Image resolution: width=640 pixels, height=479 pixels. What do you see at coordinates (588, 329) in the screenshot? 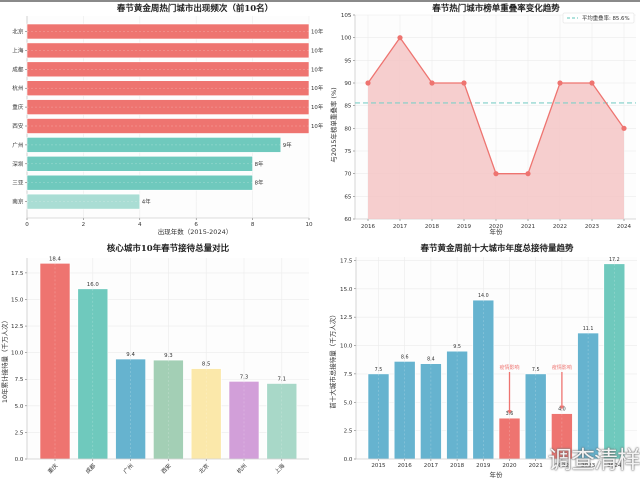
I see `value-label: 11.1` at bounding box center [588, 329].